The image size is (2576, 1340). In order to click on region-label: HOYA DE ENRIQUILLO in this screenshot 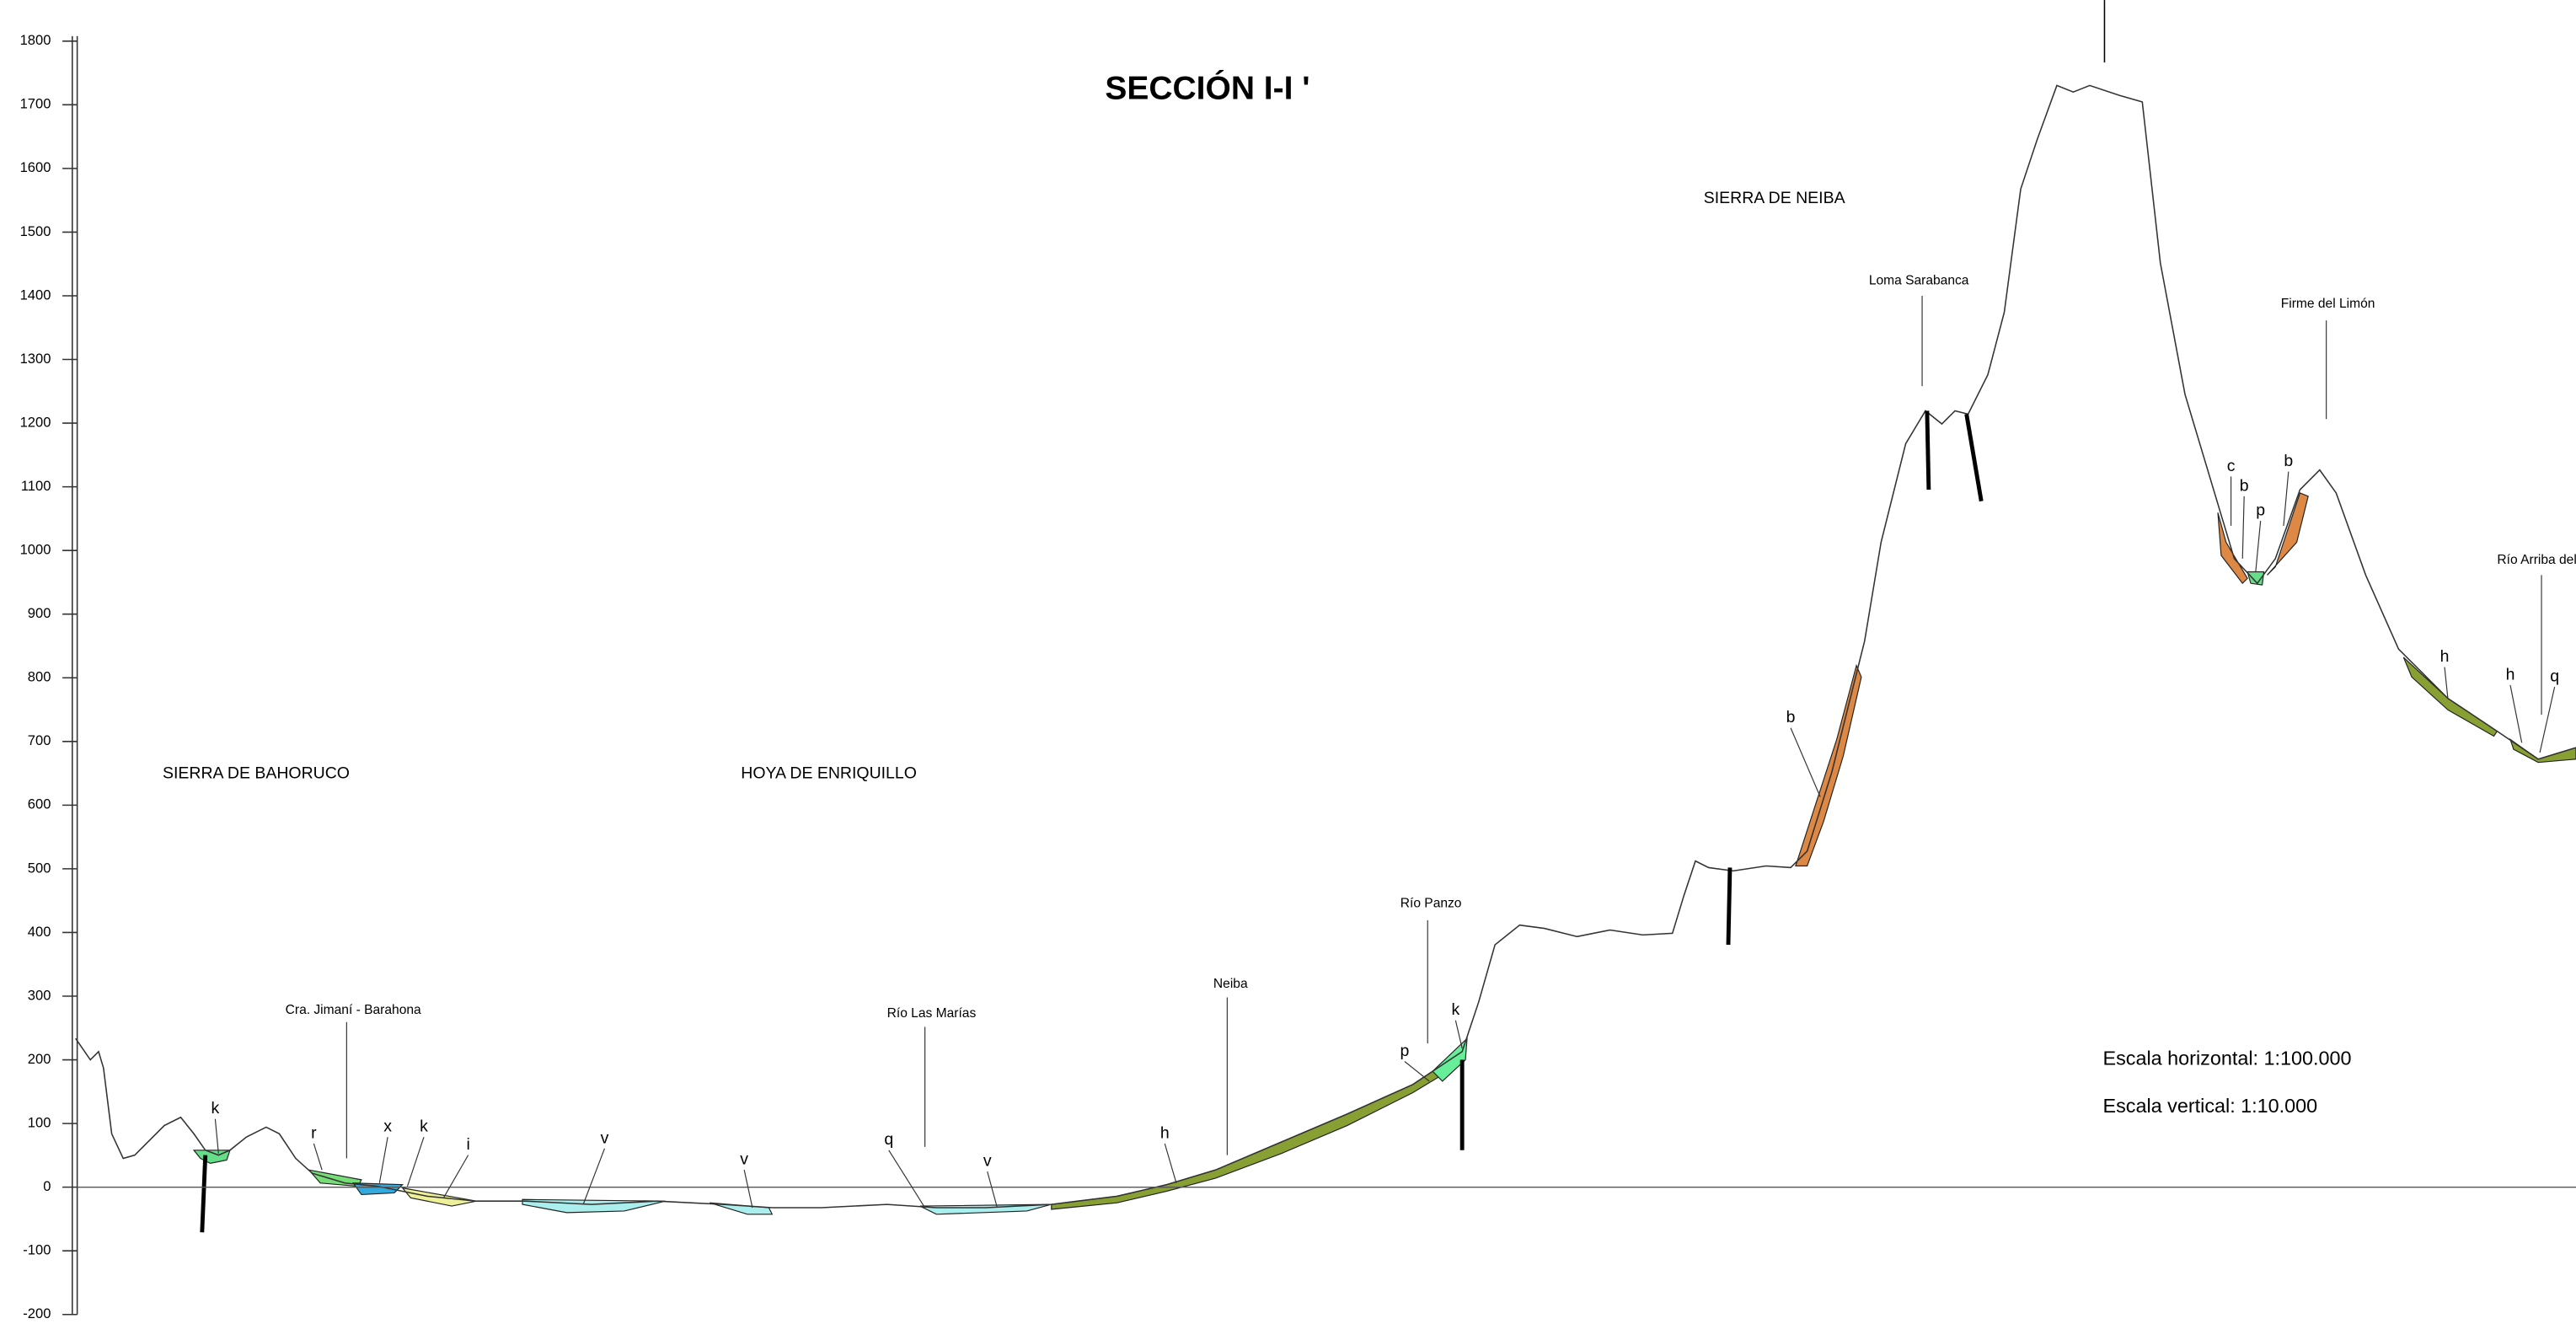, I will do `click(829, 773)`.